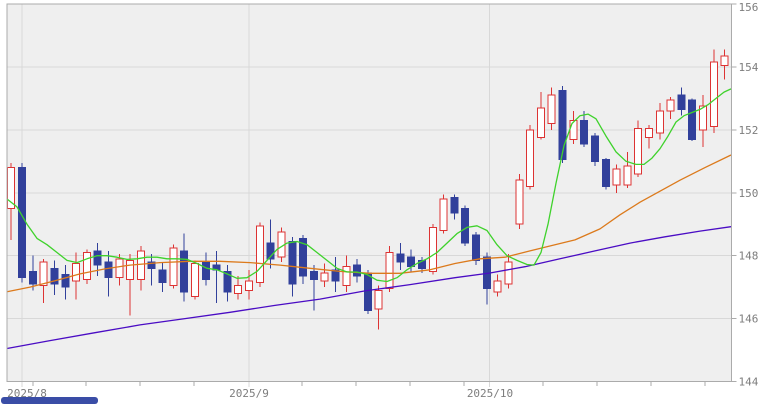  What do you see at coordinates (249, 393) in the screenshot?
I see `x-axis-label: 2025/9` at bounding box center [249, 393].